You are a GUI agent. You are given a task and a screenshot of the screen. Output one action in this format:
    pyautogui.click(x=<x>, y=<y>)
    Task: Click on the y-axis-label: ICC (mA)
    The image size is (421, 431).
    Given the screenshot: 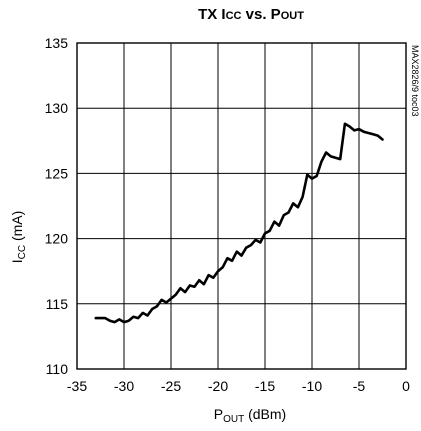 What is the action you would take?
    pyautogui.click(x=18, y=237)
    